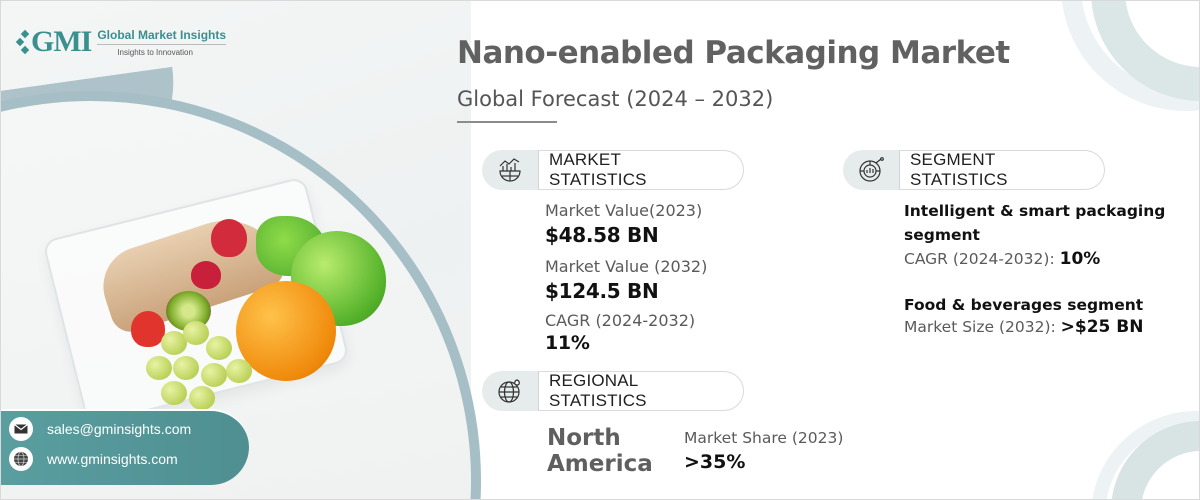 This screenshot has width=1200, height=500. What do you see at coordinates (286, 331) in the screenshot?
I see `orange-shape` at bounding box center [286, 331].